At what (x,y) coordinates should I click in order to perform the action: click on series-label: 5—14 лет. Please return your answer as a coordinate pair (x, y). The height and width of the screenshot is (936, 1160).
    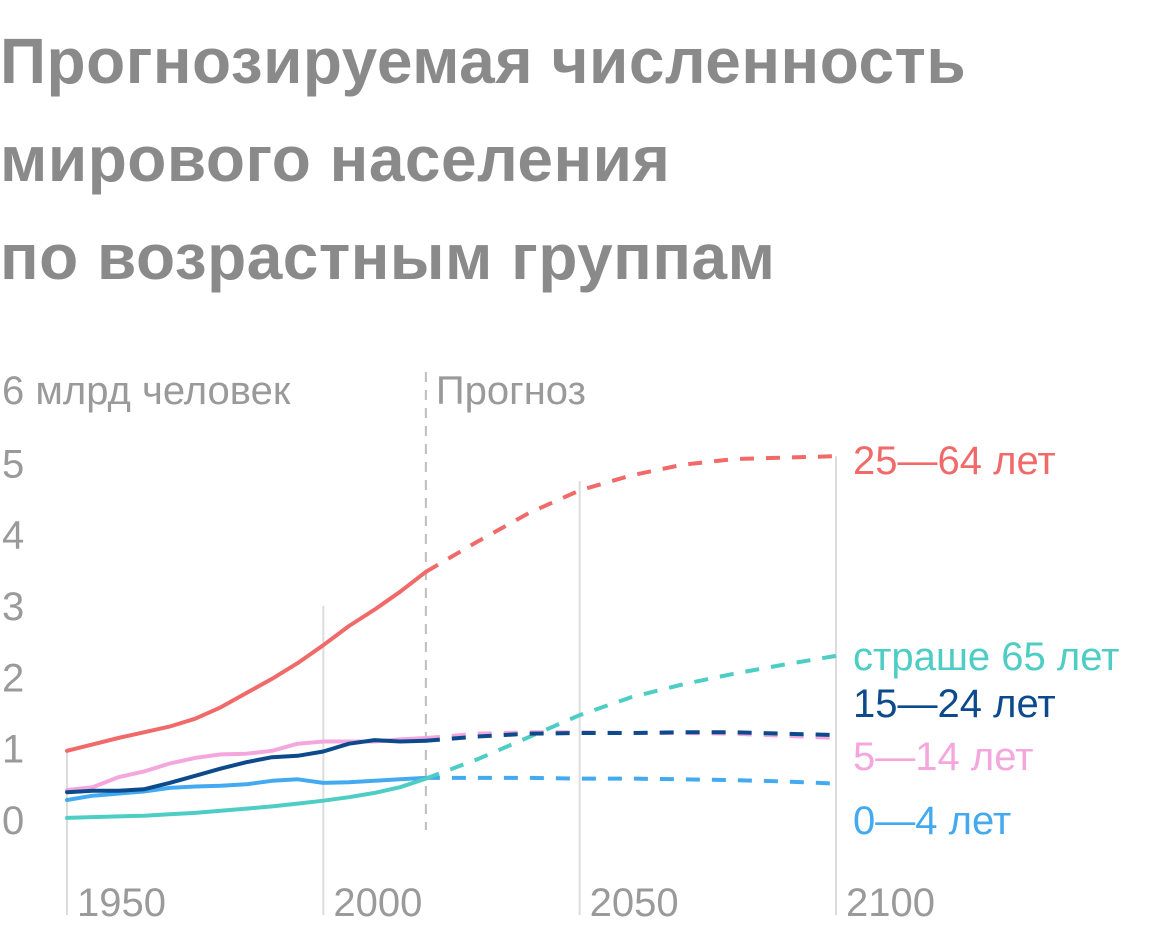
    Looking at the image, I should click on (943, 757).